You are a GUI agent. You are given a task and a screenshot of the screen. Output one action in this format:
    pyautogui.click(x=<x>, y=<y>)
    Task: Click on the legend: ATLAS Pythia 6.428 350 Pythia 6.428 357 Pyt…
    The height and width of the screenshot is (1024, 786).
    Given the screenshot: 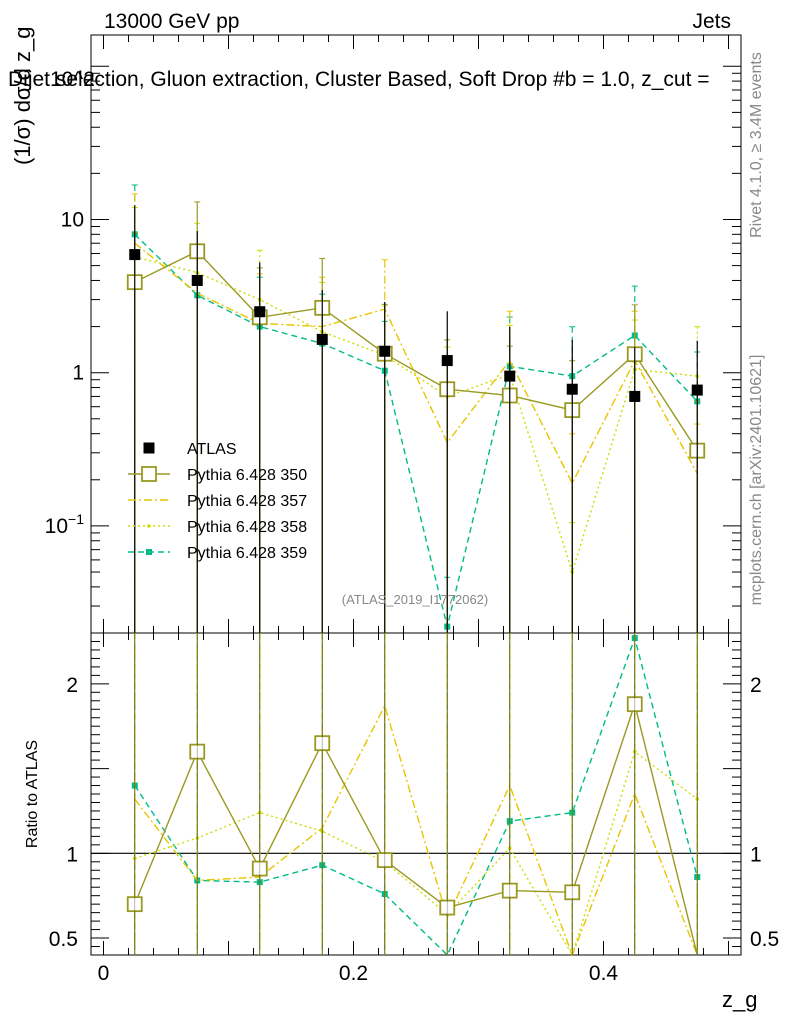 What is the action you would take?
    pyautogui.click(x=217, y=501)
    